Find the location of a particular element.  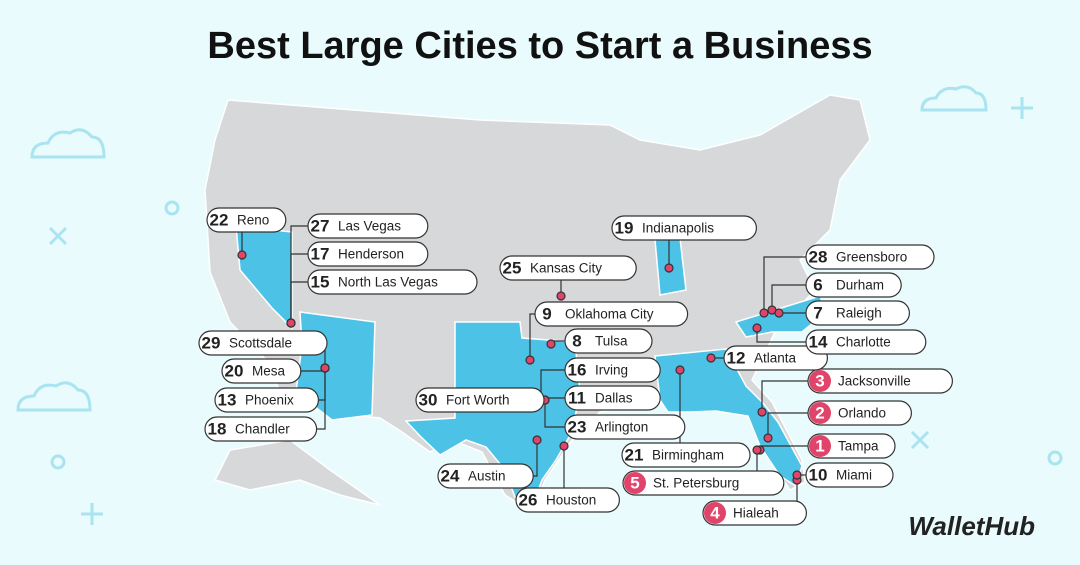

title: Best Large Cities to Start a Business is located at coordinates (539, 46).